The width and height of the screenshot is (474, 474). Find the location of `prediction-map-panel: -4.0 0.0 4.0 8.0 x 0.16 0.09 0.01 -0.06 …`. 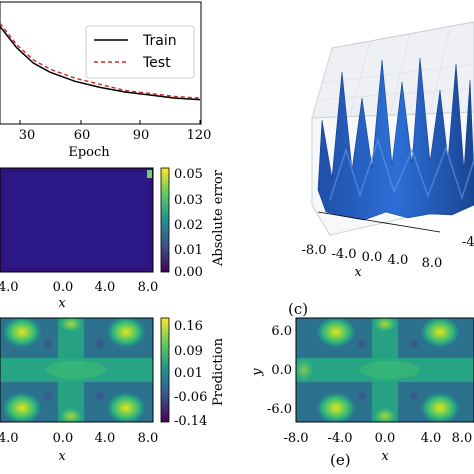

prediction-map-panel: -4.0 0.0 4.0 8.0 x 0.16 0.09 0.01 -0.06 … is located at coordinates (113, 390).